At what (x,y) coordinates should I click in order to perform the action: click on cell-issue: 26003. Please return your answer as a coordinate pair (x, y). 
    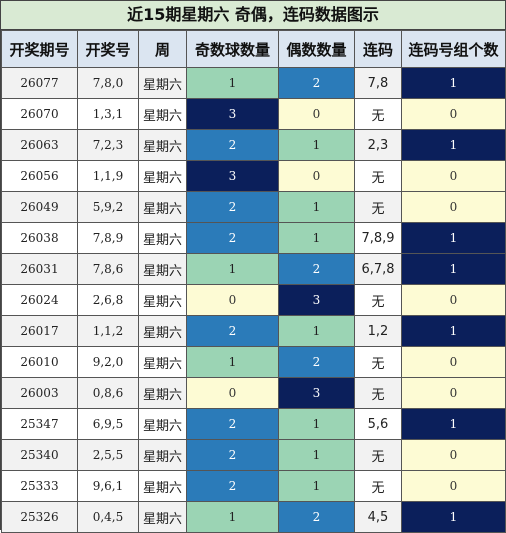
    Looking at the image, I should click on (39, 393).